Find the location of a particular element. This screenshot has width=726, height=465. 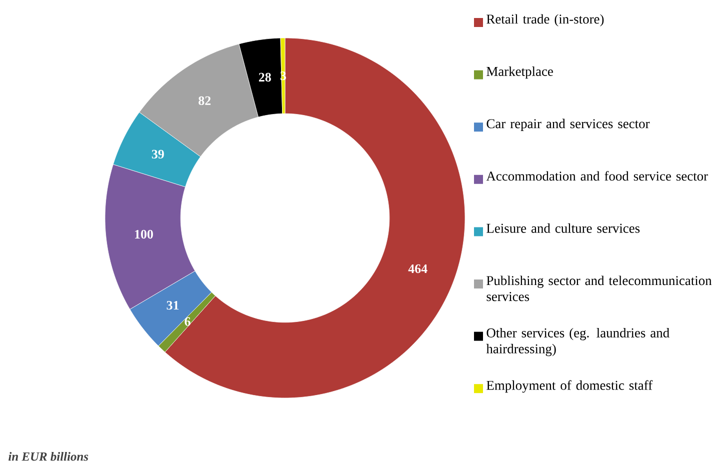

data-label: 82 is located at coordinates (204, 101).